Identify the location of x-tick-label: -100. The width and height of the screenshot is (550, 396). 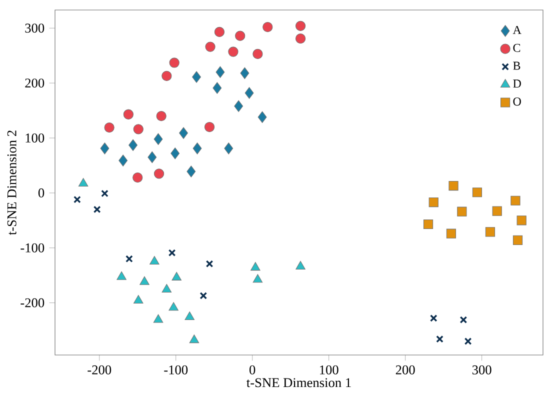
(176, 369).